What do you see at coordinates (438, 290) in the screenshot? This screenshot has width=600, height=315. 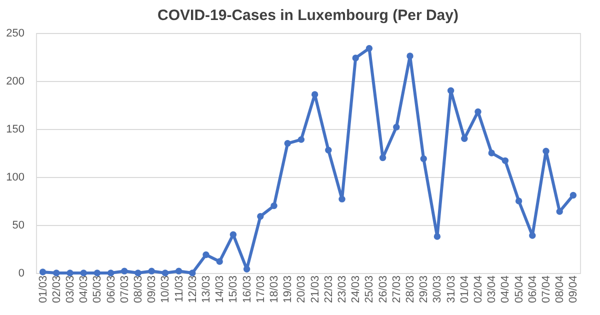 I see `x-tick-label: 30/03` at bounding box center [438, 290].